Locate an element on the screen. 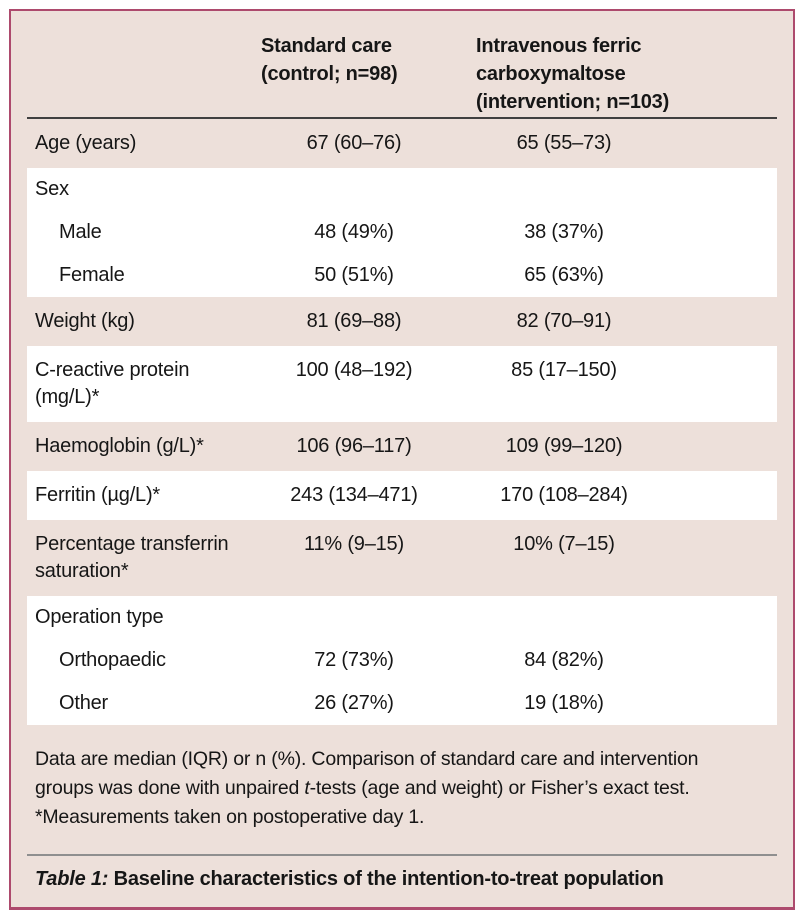 The width and height of the screenshot is (804, 910). row-age: Age (years) 67 (60–76) 65 (55–73) is located at coordinates (402, 143).